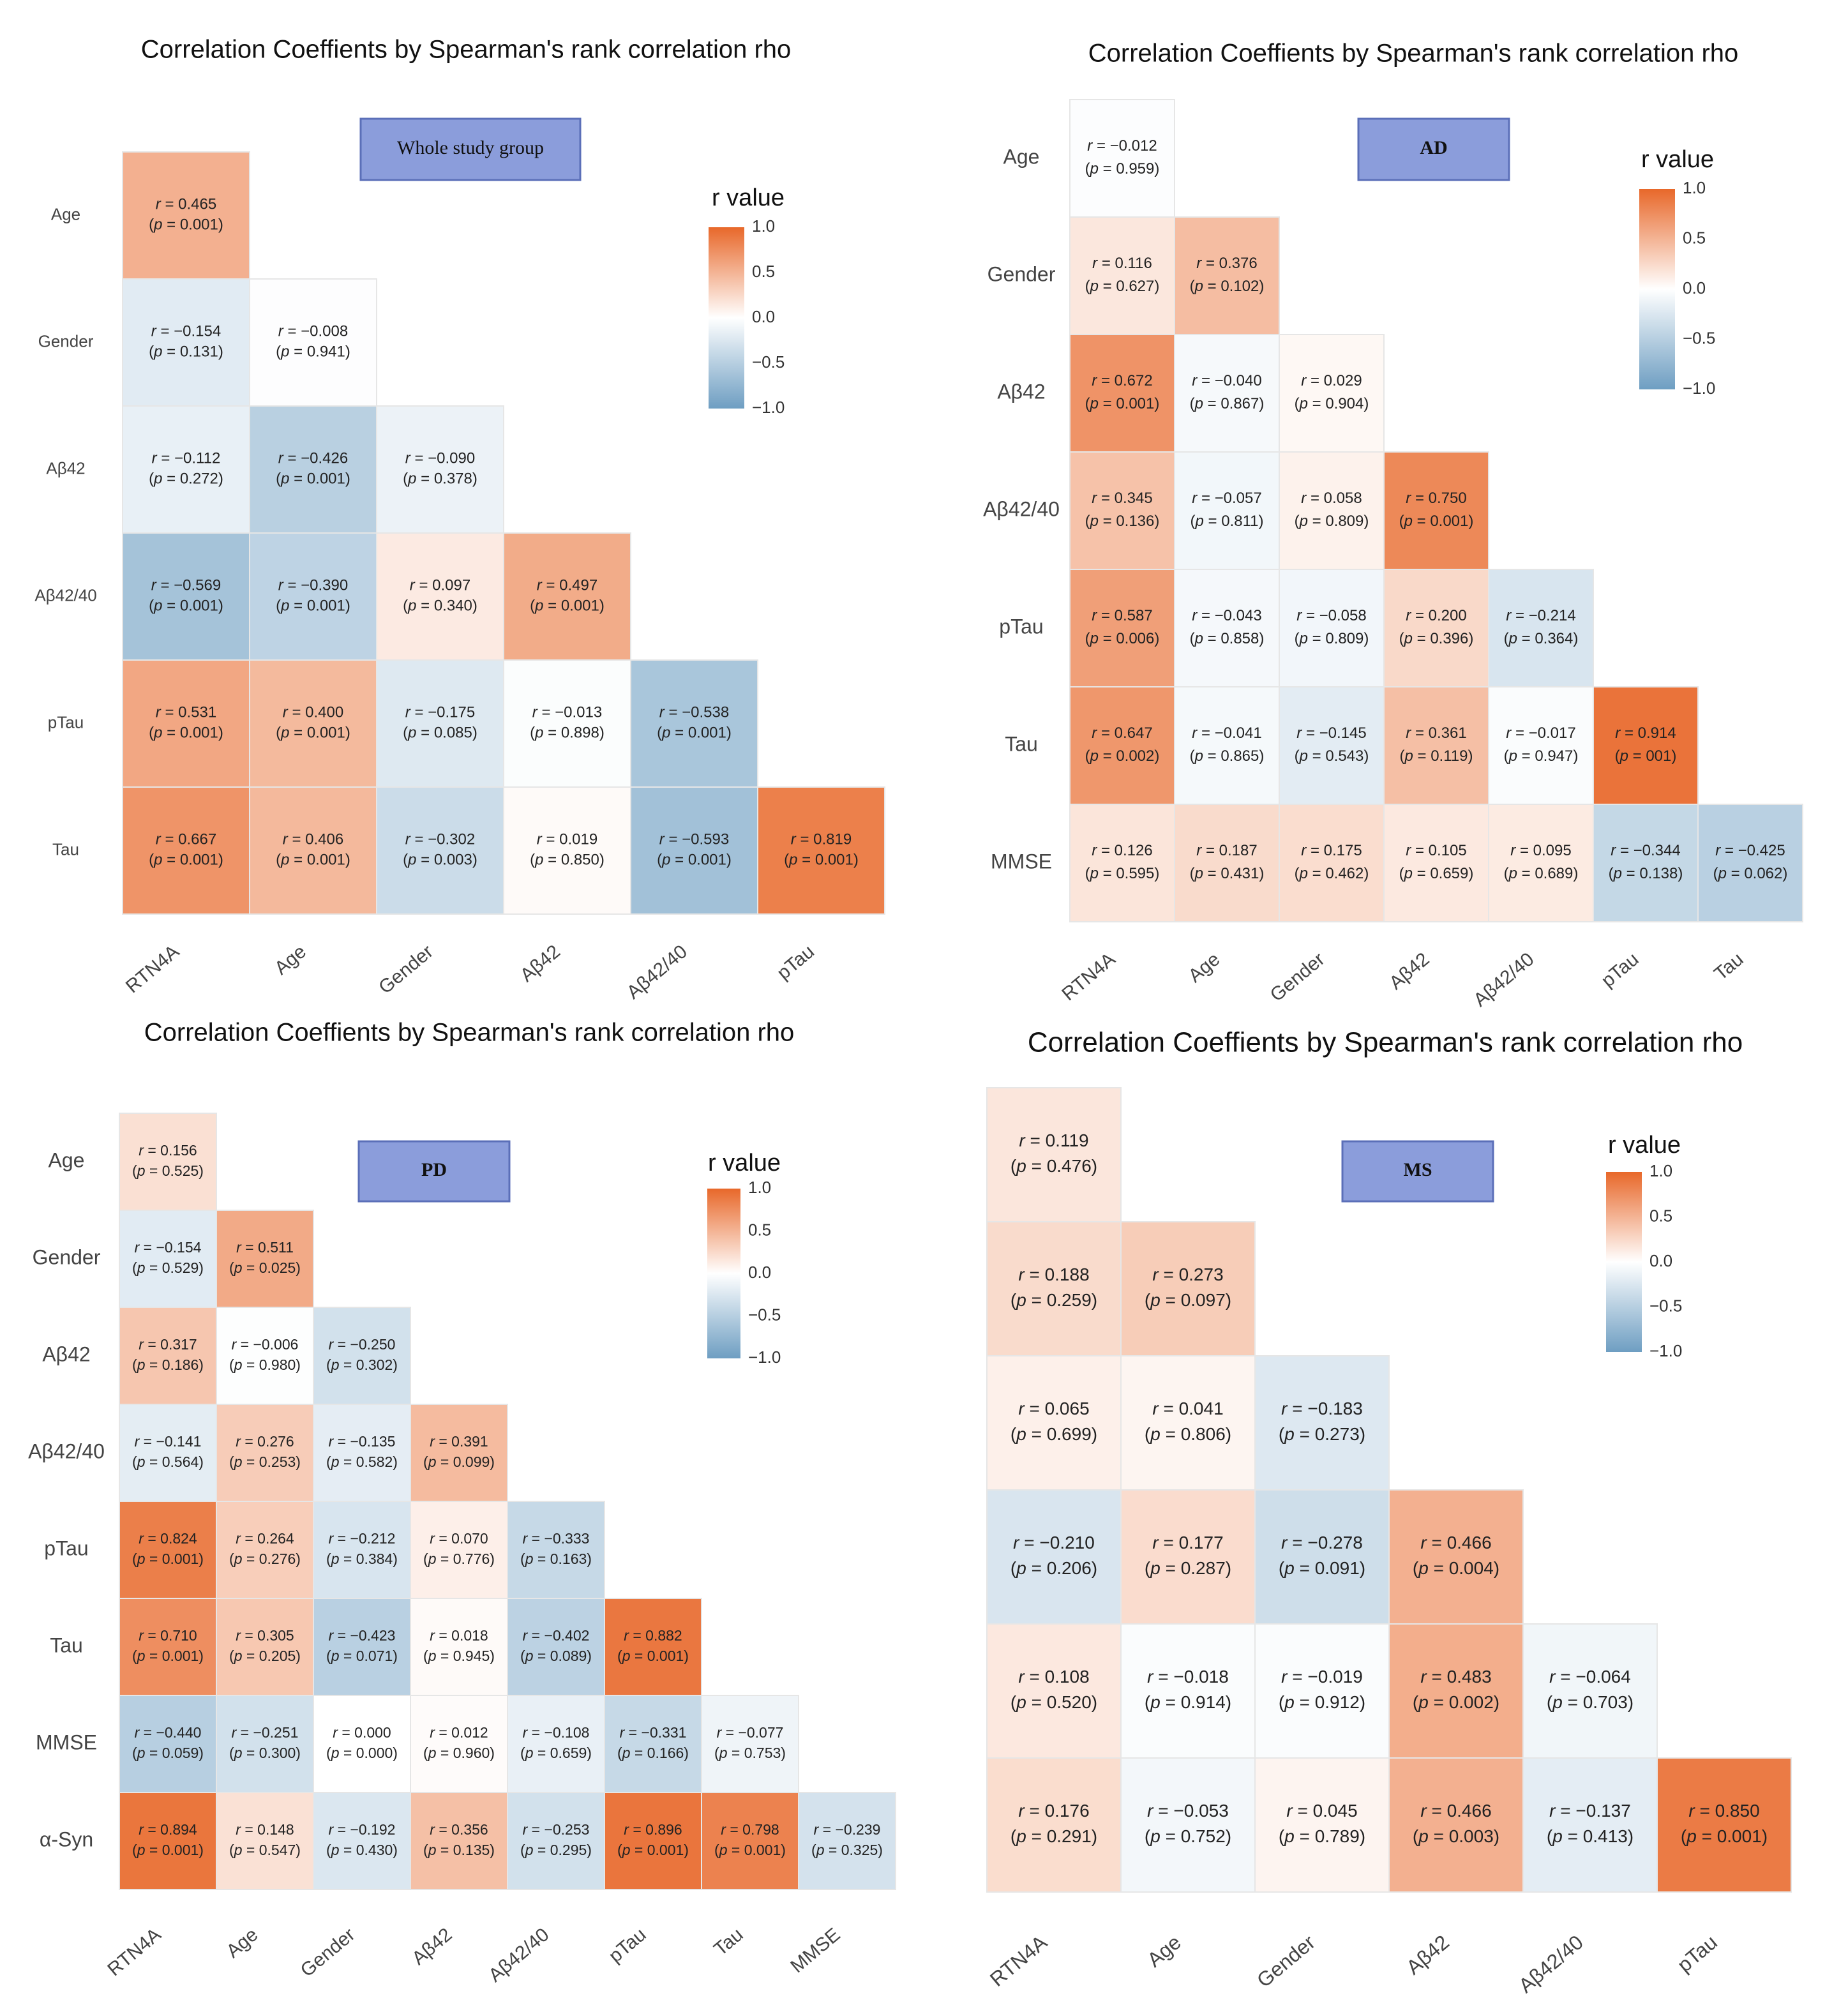 This screenshot has height=1998, width=1848. What do you see at coordinates (1226, 851) in the screenshot?
I see `cell-r-value: r = 0.187` at bounding box center [1226, 851].